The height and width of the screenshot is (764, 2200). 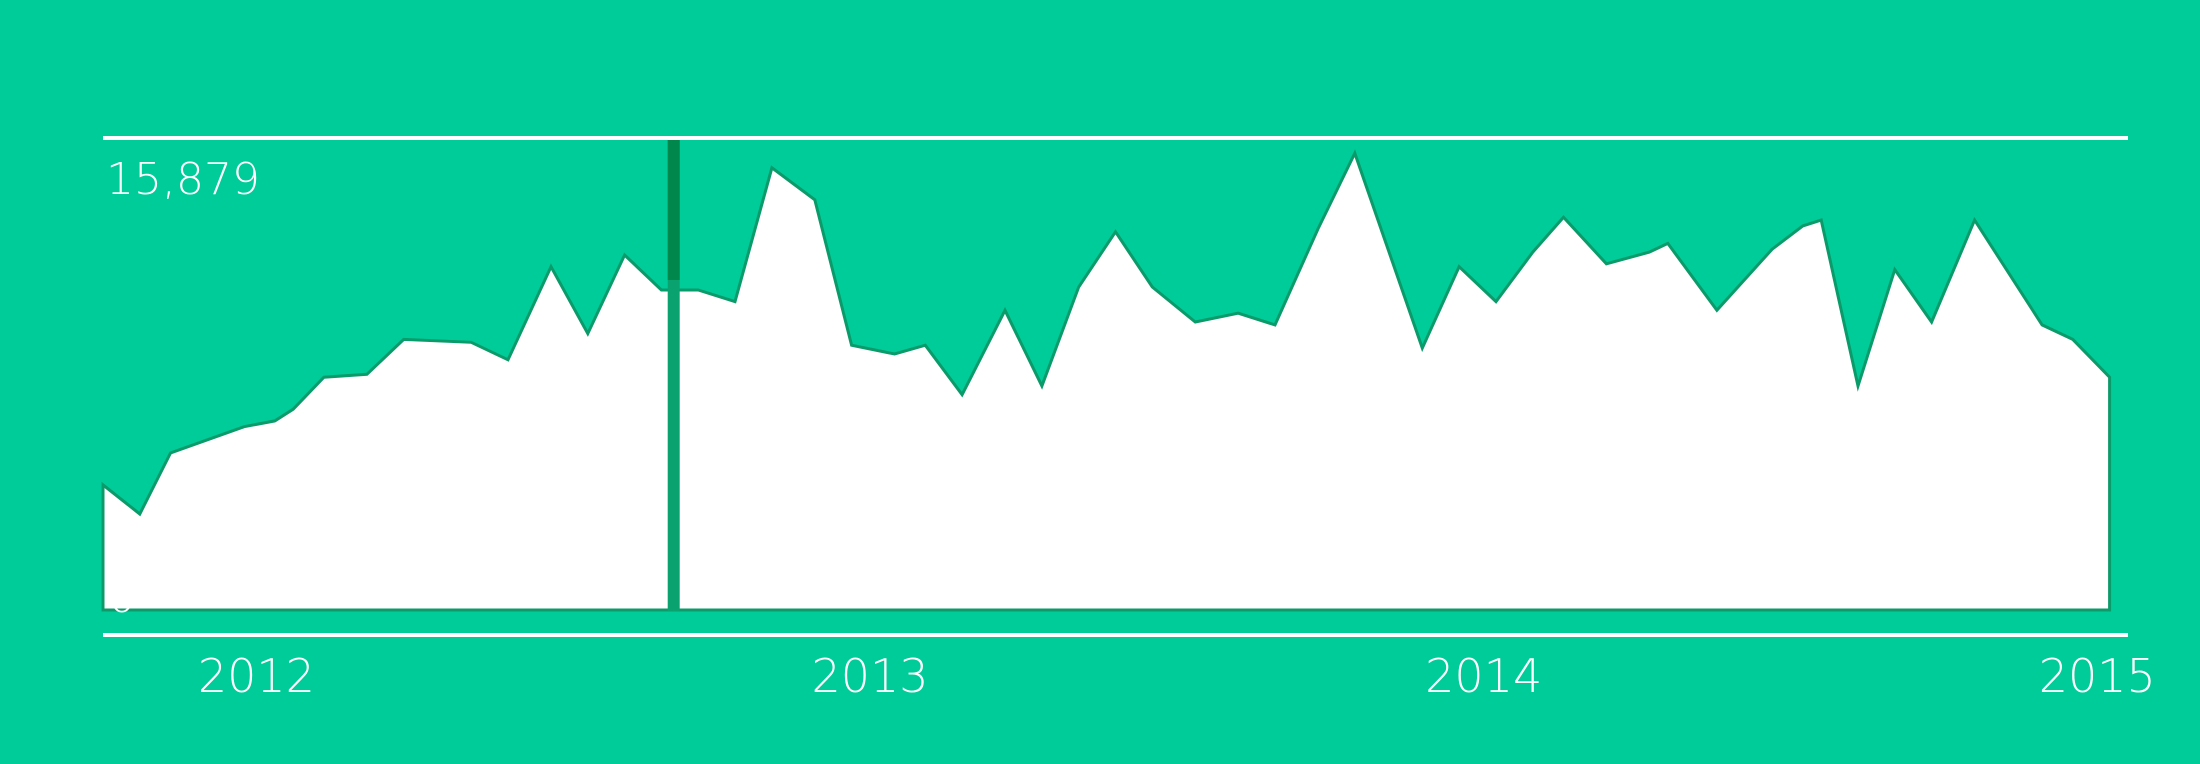 What do you see at coordinates (256, 676) in the screenshot?
I see `x-tick-label: 2012` at bounding box center [256, 676].